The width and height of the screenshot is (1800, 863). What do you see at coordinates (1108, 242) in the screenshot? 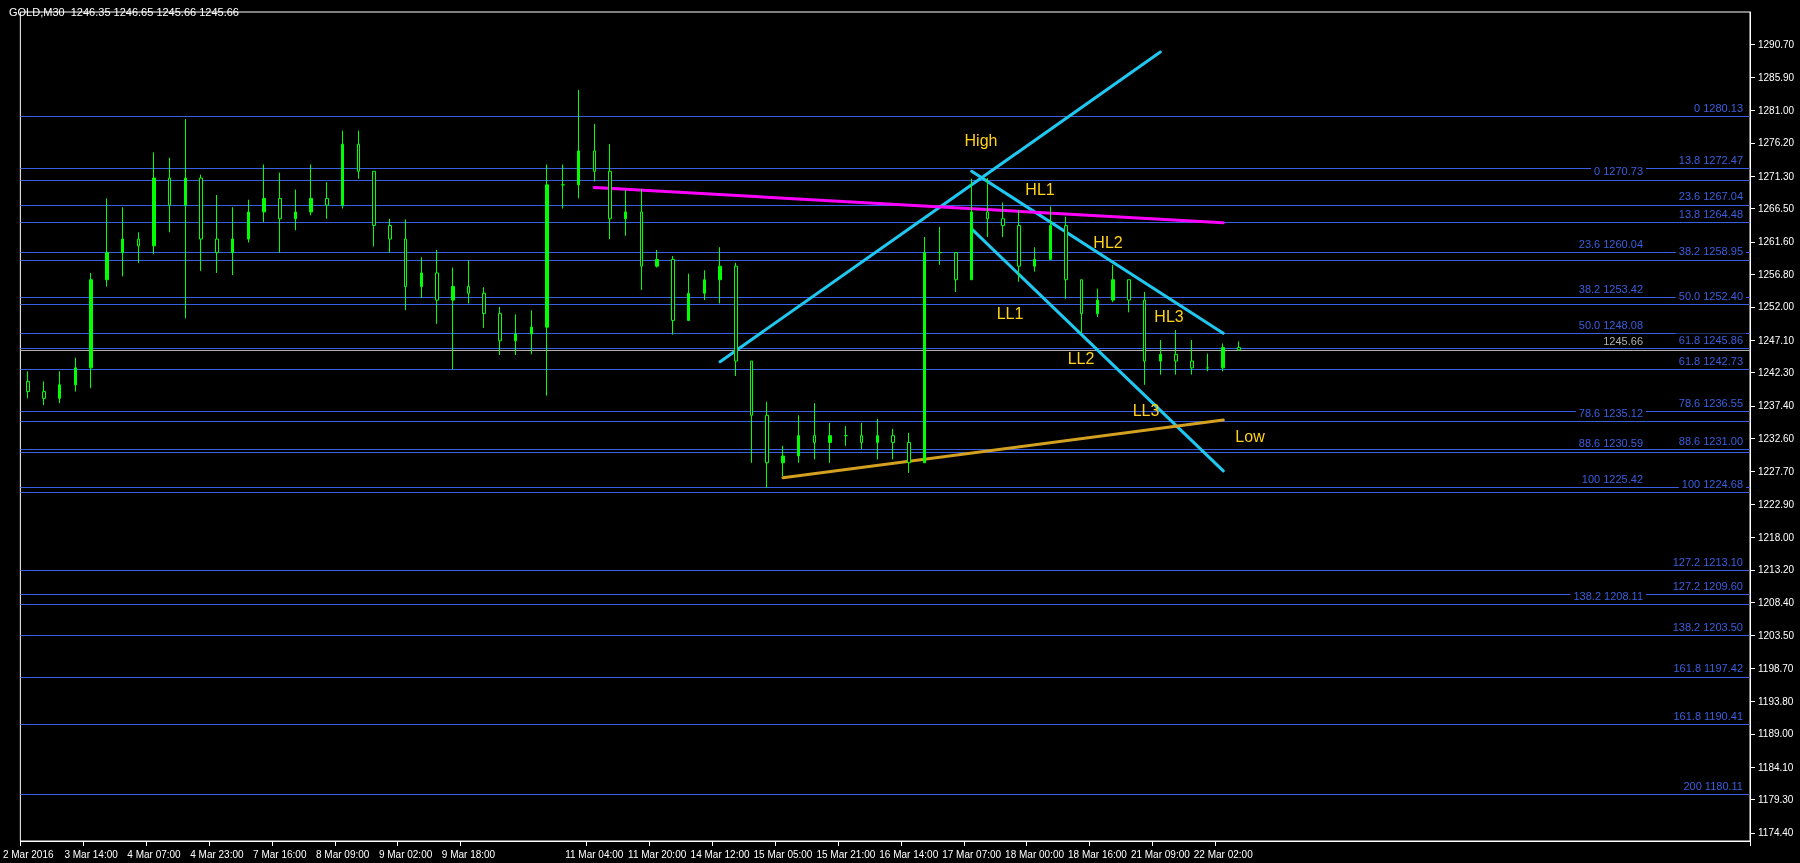
I see `annotation: HL2` at bounding box center [1108, 242].